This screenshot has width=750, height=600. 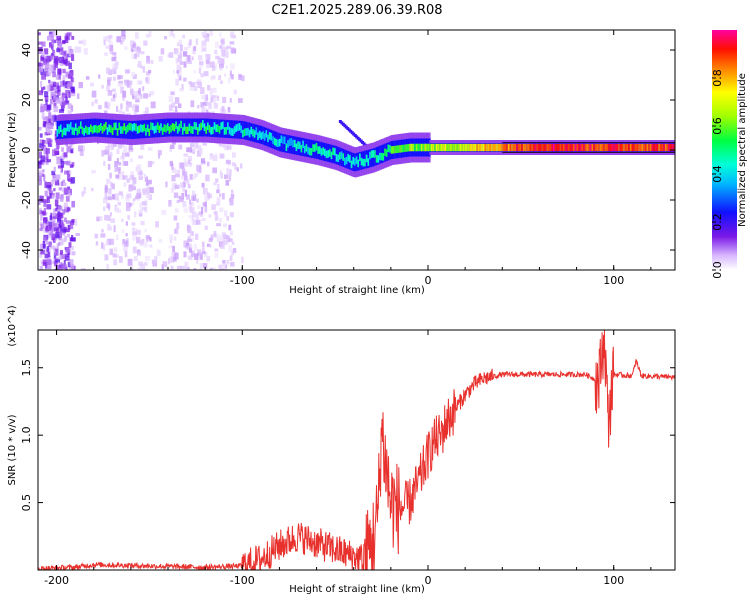 What do you see at coordinates (717, 174) in the screenshot?
I see `colorbar-ticks: 0.0 0.2 0.4 0.6 0.8` at bounding box center [717, 174].